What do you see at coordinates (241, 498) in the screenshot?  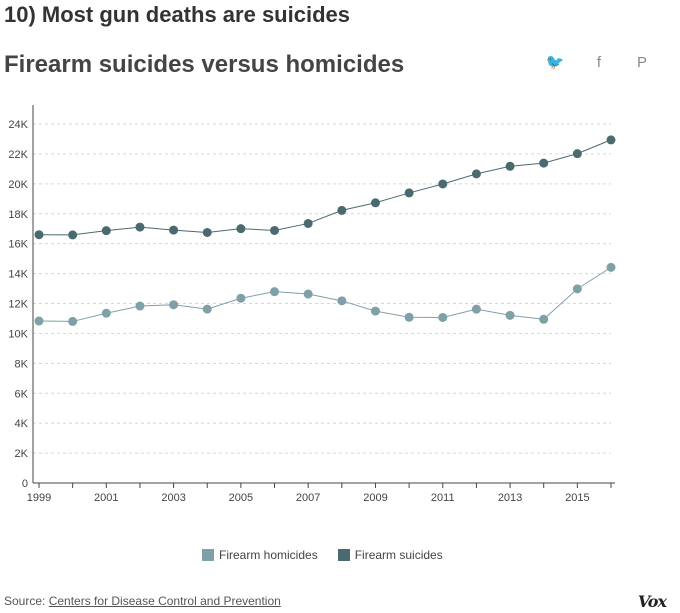 I see `x-tick-label: 2005` at bounding box center [241, 498].